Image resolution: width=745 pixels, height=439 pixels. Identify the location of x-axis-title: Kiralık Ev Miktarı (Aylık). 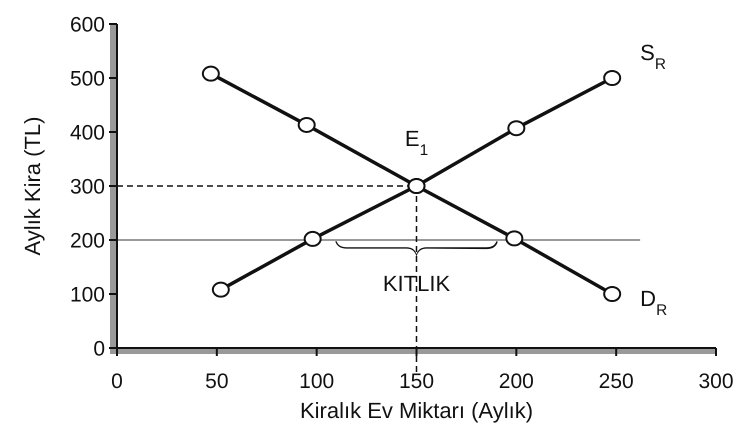
(417, 410).